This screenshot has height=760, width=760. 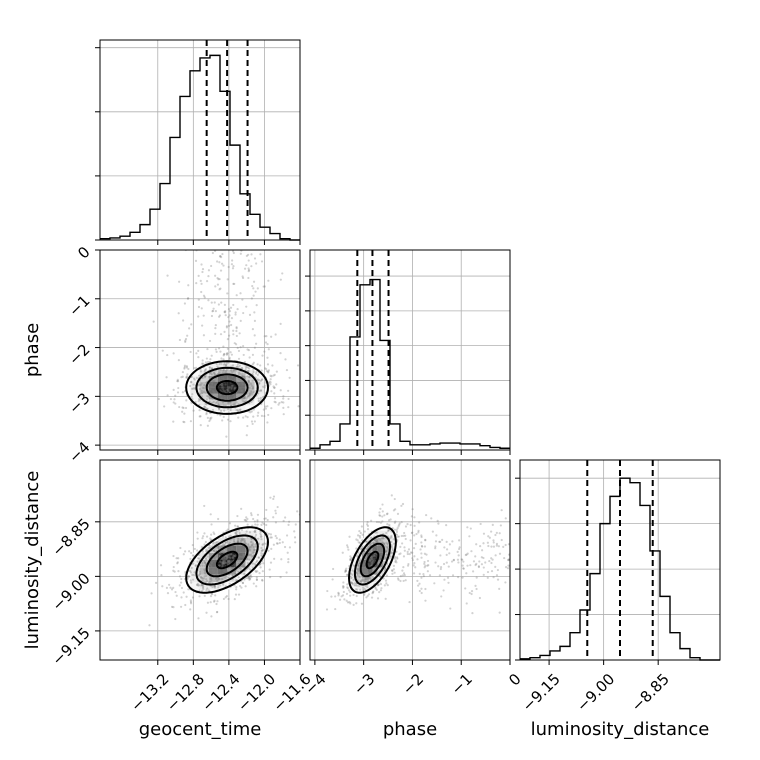 What do you see at coordinates (410, 350) in the screenshot?
I see `panel-frame` at bounding box center [410, 350].